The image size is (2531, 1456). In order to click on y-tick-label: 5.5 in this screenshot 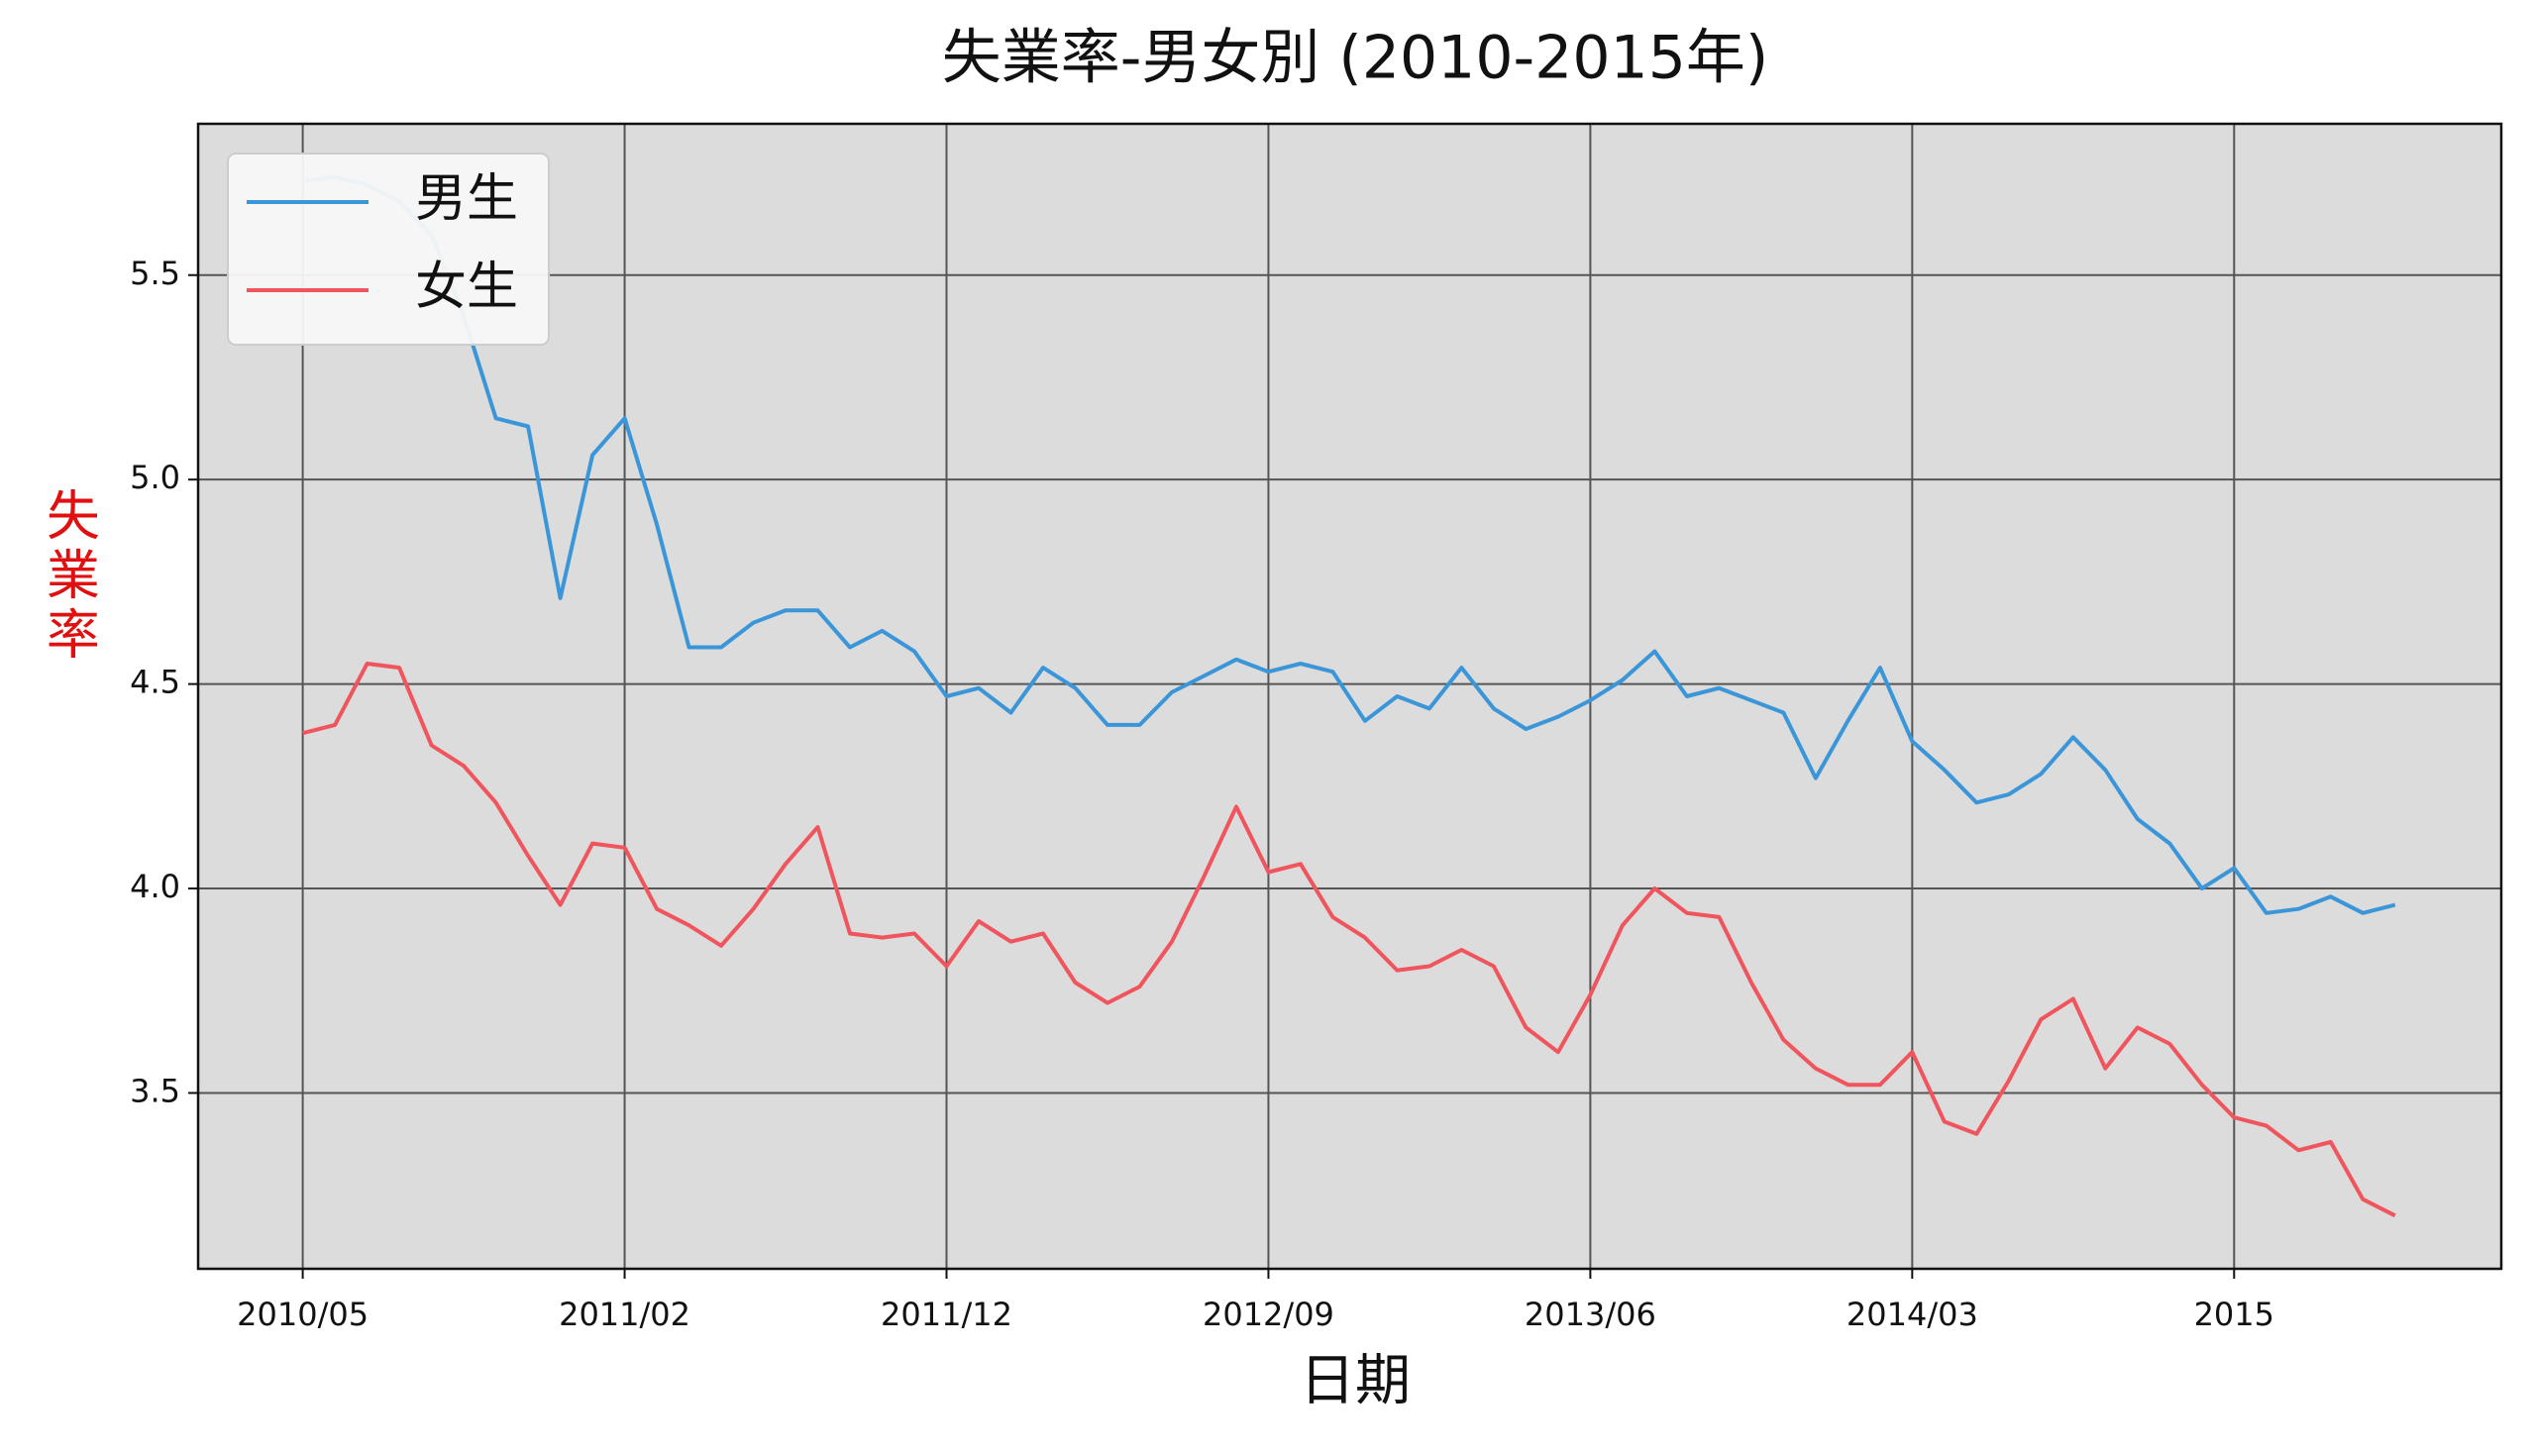, I will do `click(155, 273)`.